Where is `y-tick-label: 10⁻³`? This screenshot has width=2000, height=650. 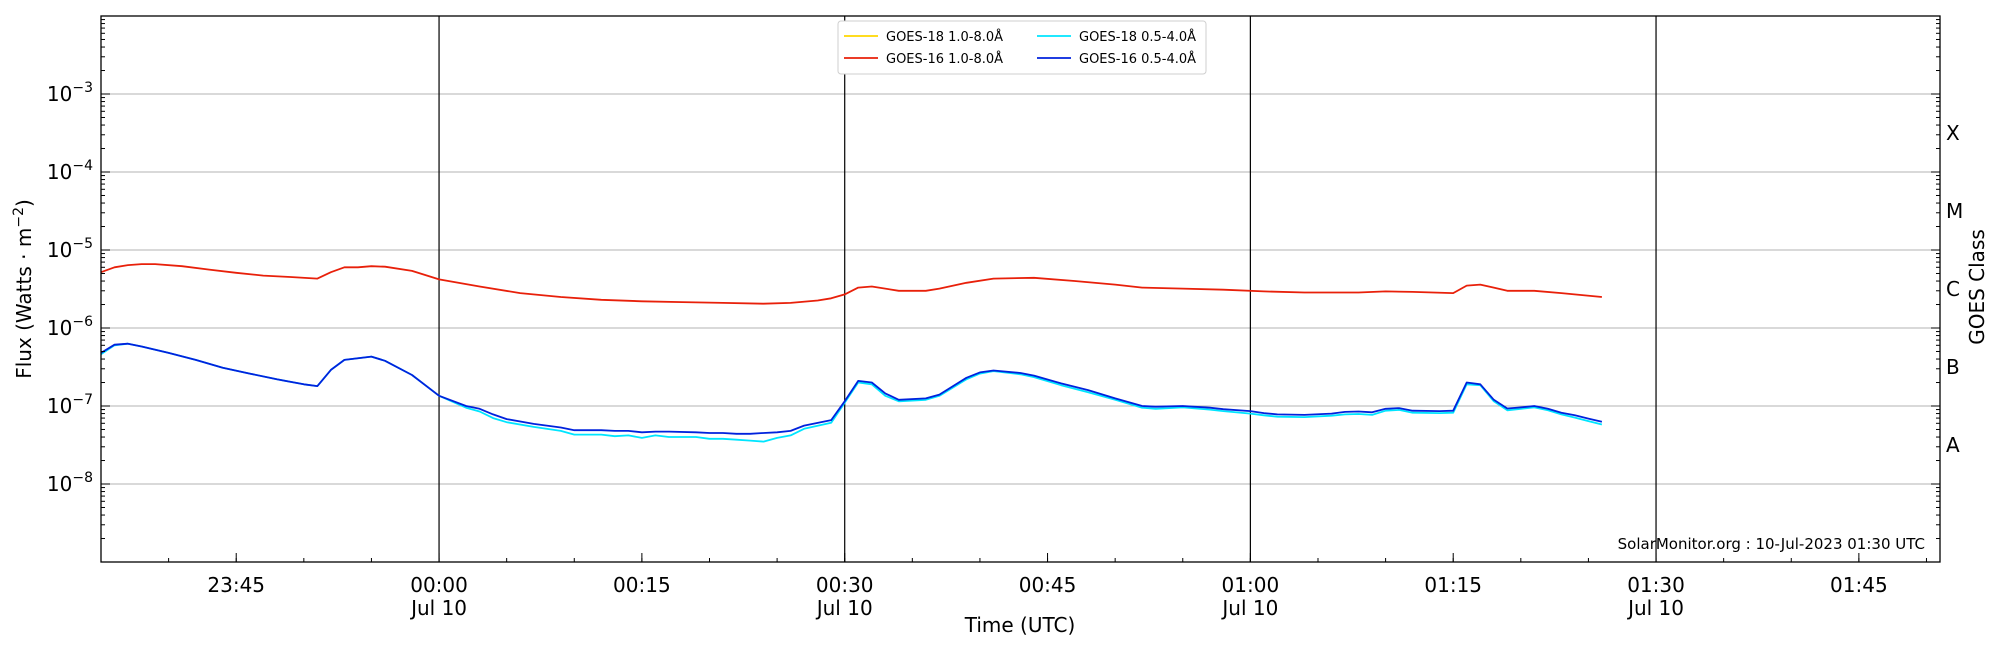
y-tick-label: 10⁻³ is located at coordinates (70, 93).